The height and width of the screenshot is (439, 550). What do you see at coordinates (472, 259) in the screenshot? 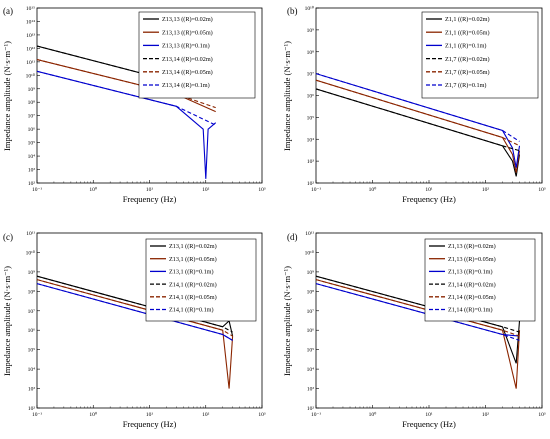
I see `legend-entry: Z1,13 ((R)=0.05m)` at bounding box center [472, 259].